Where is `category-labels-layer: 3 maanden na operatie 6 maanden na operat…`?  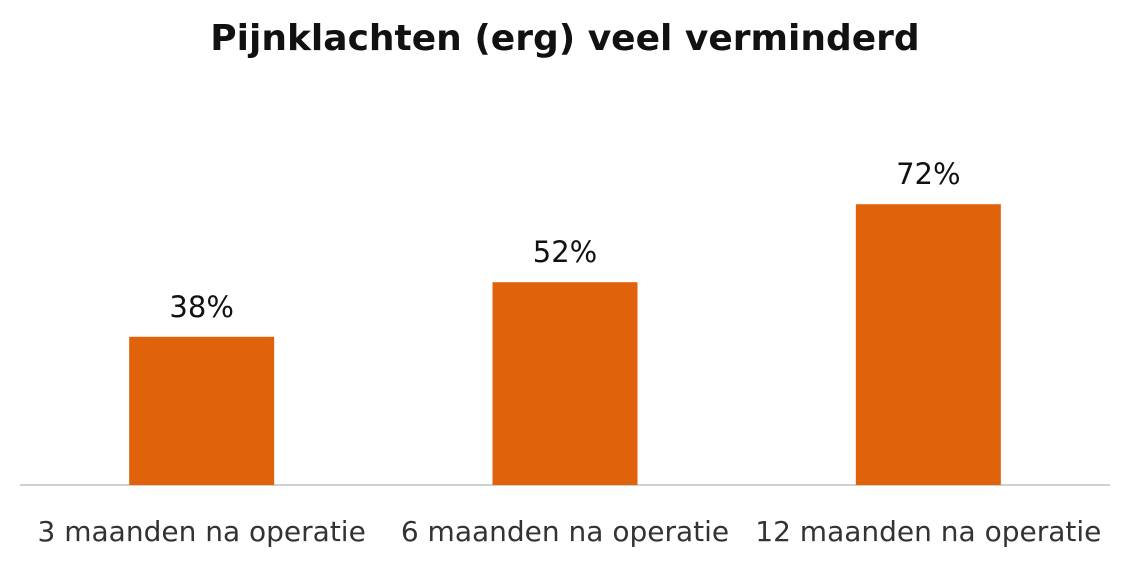
category-labels-layer: 3 maanden na operatie 6 maanden na operat… is located at coordinates (570, 531).